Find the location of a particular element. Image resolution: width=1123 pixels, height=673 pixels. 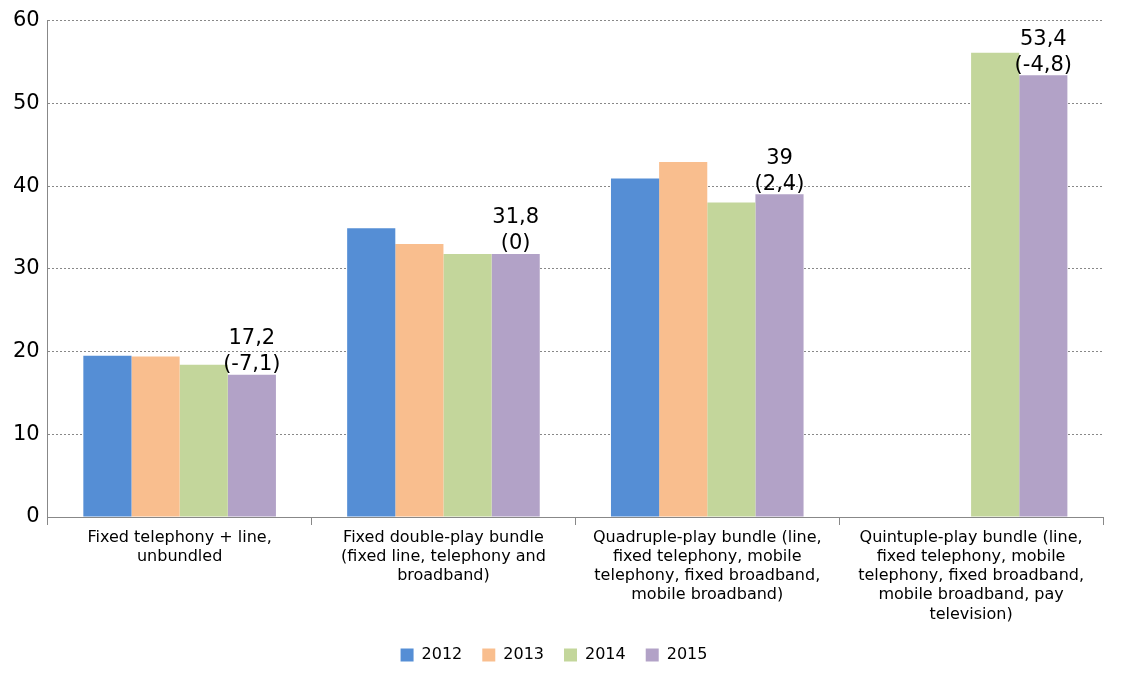

legend-label: 2015 is located at coordinates (687, 654).